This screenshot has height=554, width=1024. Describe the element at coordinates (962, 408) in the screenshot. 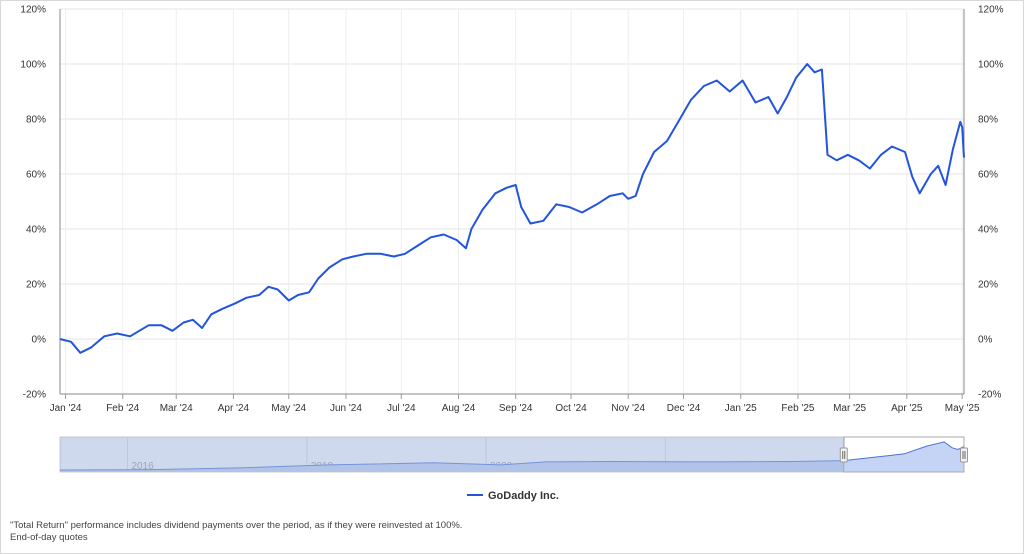

I see `x-tick-label: May '25` at that location.